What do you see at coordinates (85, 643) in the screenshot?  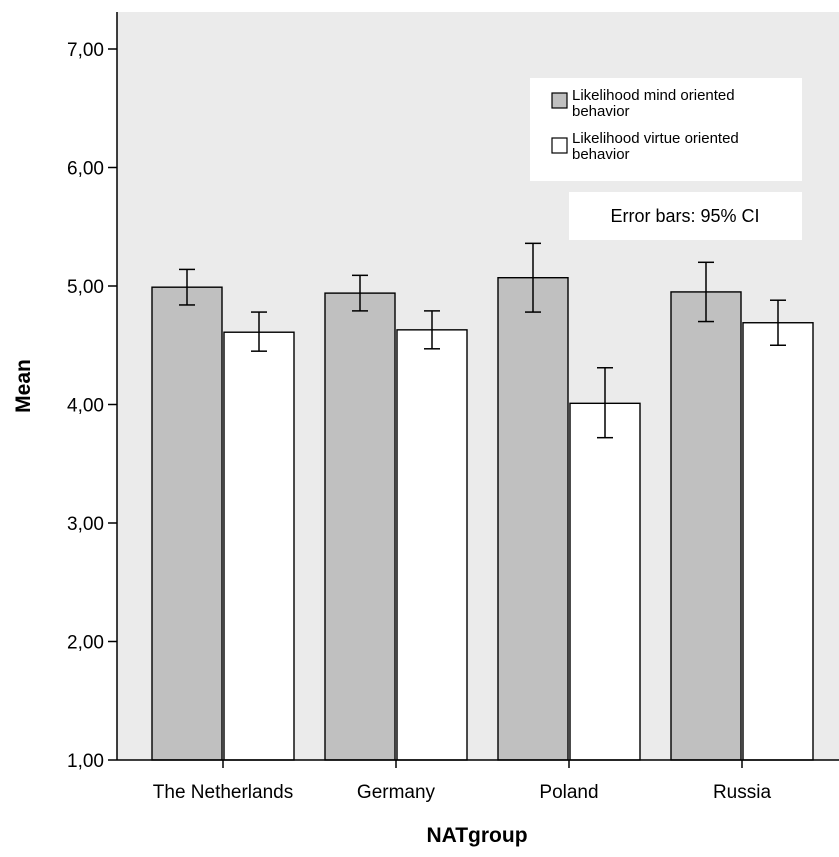 I see `y-tick-label: 2,00` at bounding box center [85, 643].